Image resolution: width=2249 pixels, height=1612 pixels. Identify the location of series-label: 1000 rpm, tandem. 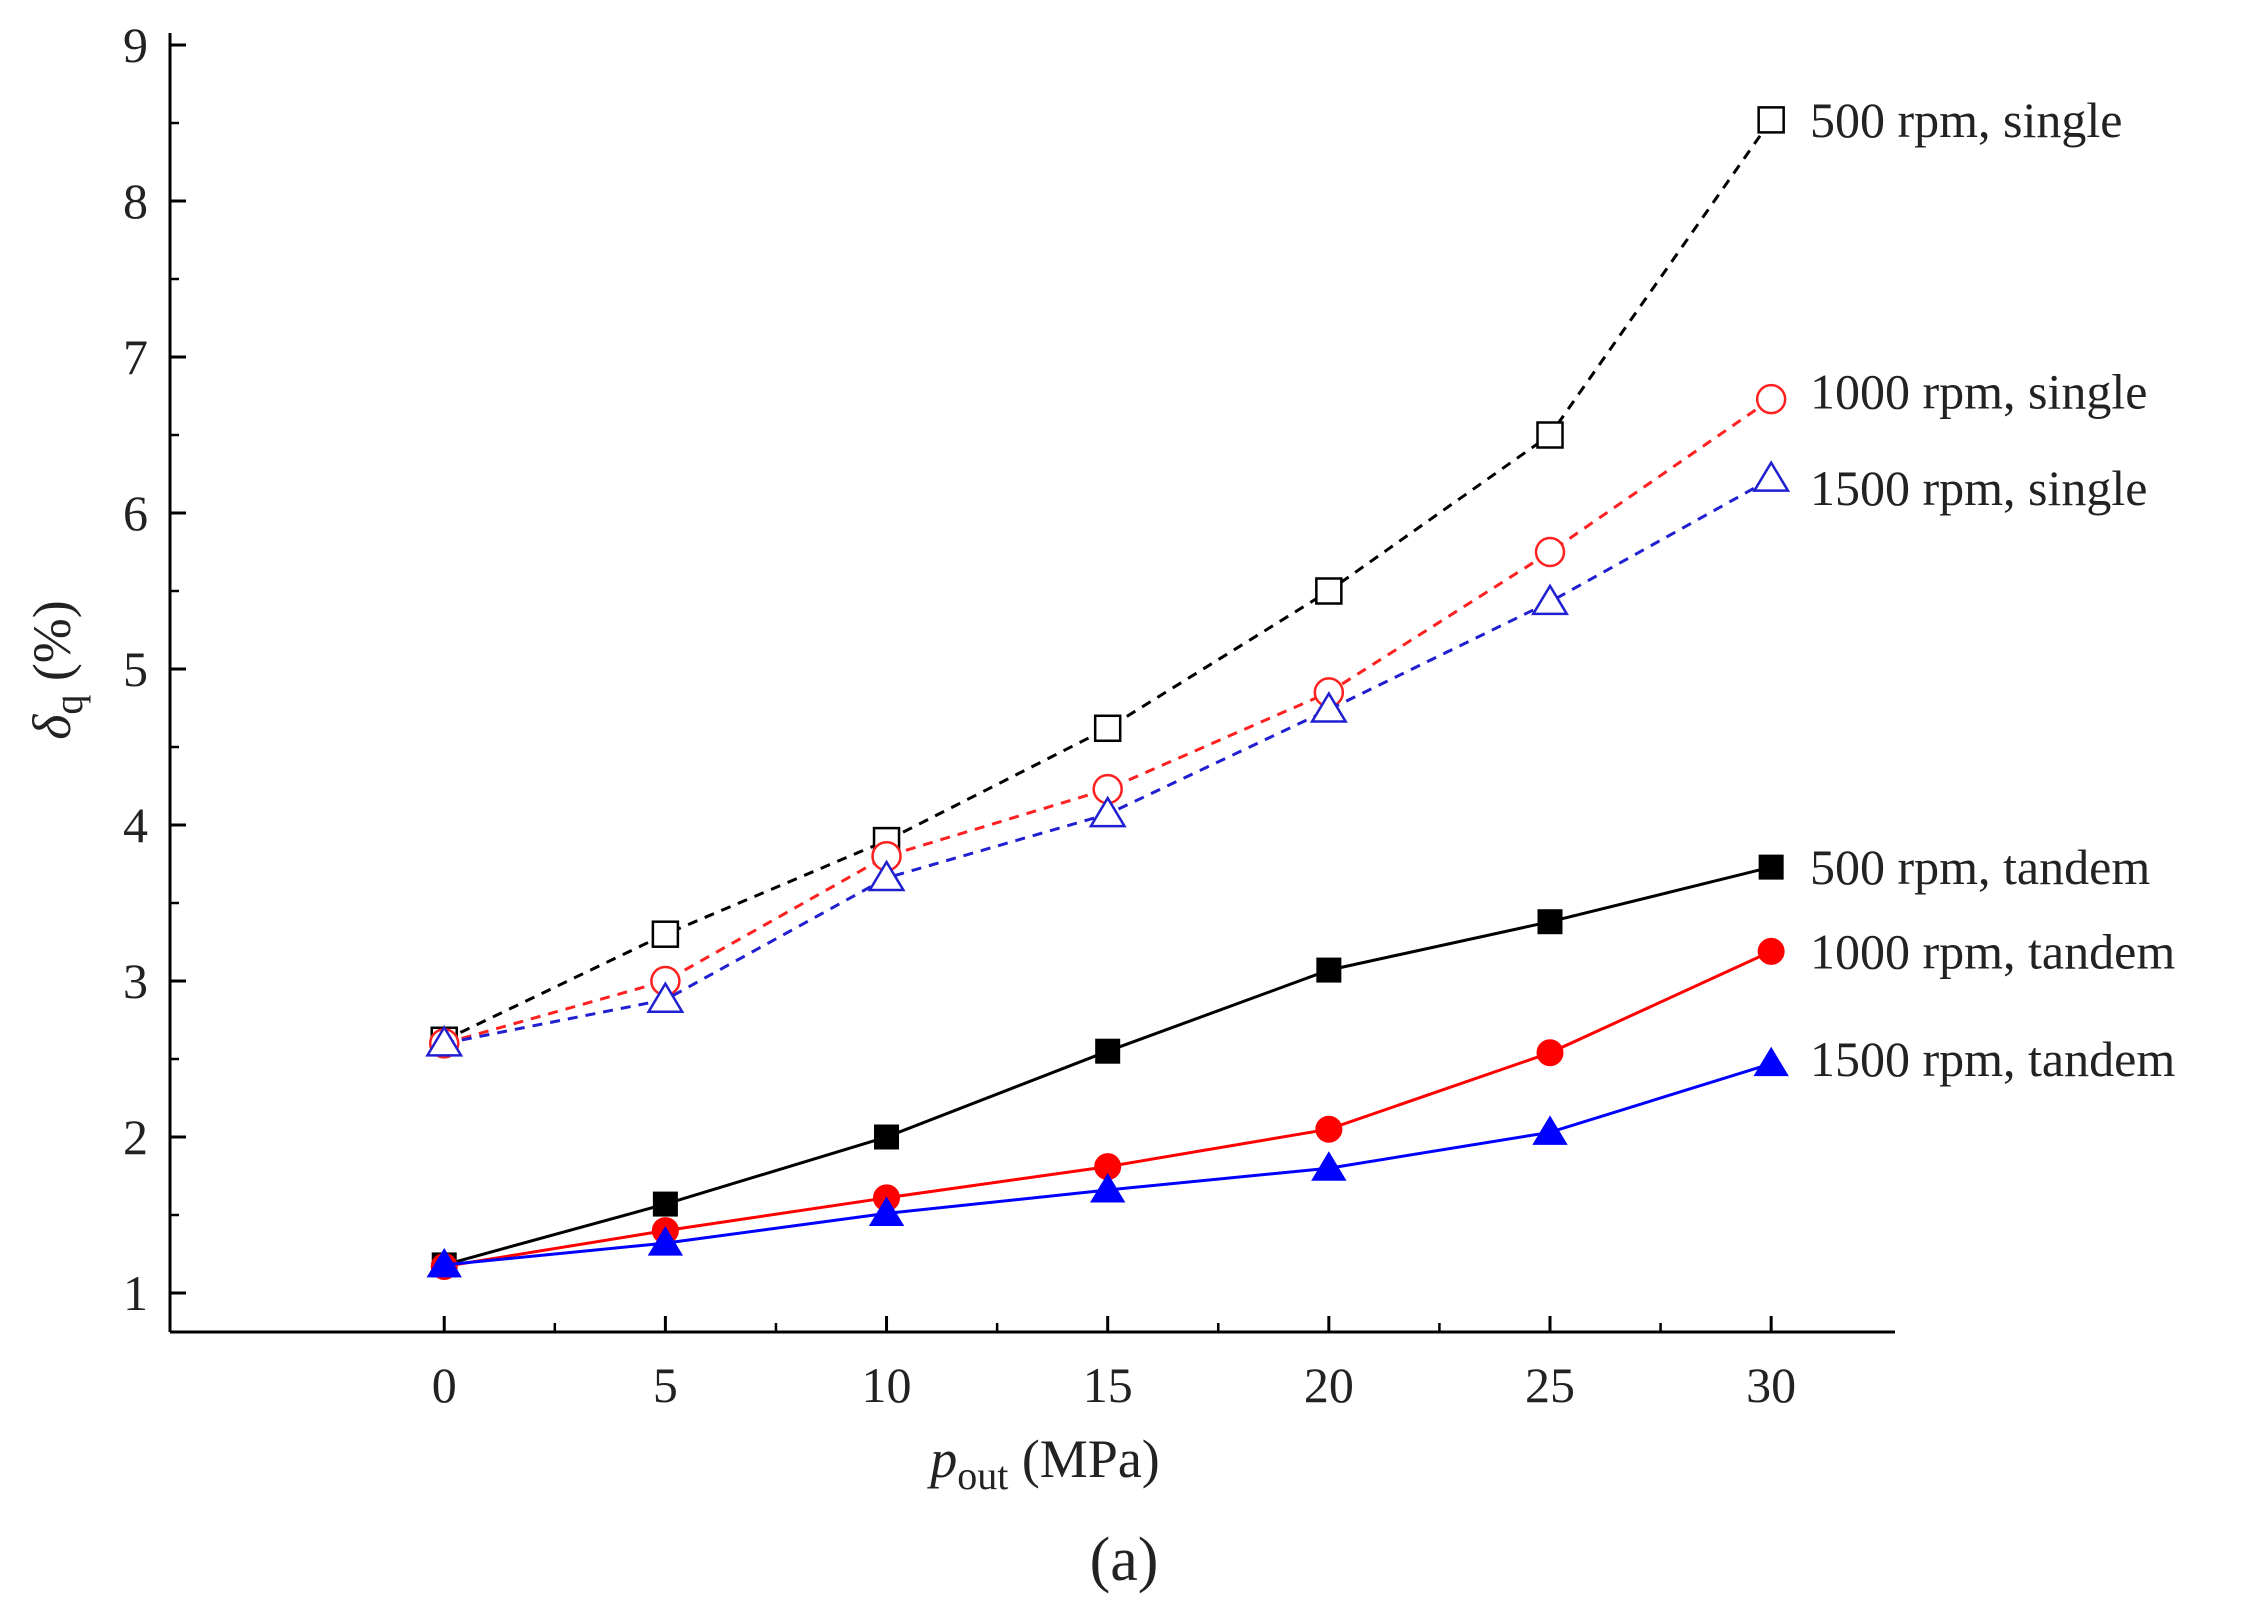
(1992, 951).